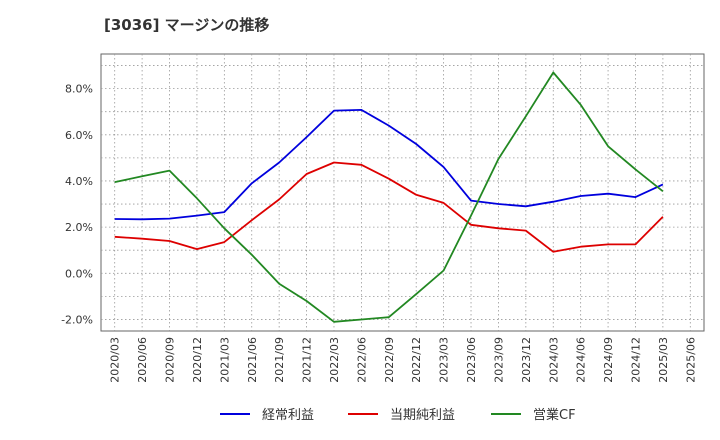  Describe the element at coordinates (77, 319) in the screenshot. I see `y-tick-label: -2.0%` at that location.